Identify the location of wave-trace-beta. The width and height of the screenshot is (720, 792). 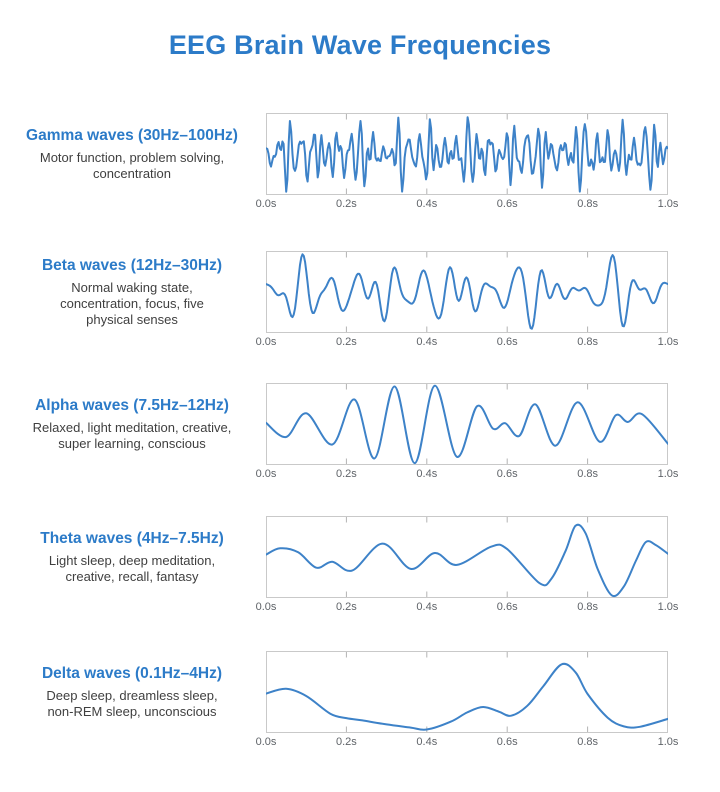
(467, 291).